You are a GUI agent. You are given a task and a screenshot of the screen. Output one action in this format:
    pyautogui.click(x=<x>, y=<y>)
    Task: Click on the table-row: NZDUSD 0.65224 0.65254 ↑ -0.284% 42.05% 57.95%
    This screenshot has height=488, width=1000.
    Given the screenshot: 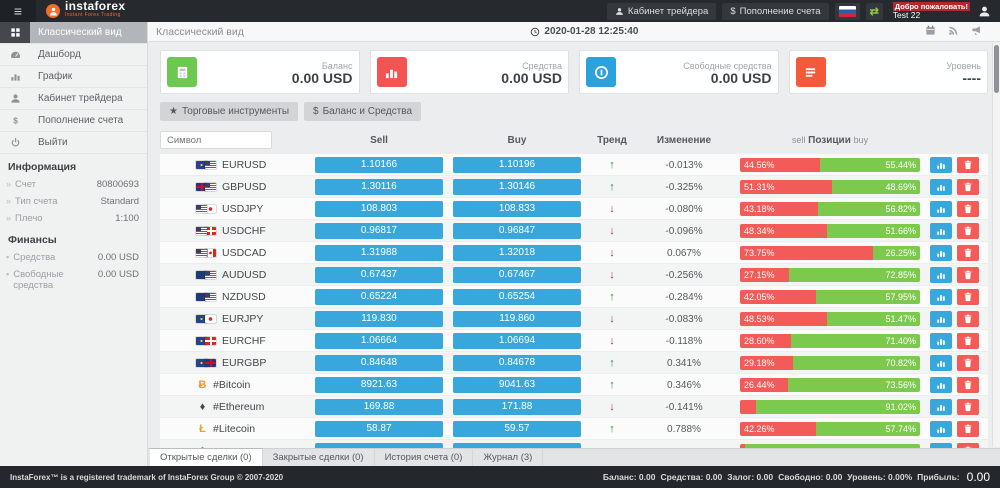 What is the action you would take?
    pyautogui.click(x=574, y=297)
    